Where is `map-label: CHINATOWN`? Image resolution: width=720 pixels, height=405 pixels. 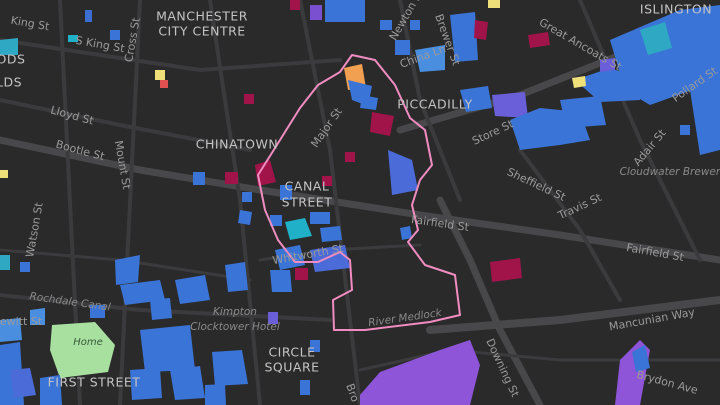
map-label: CHINATOWN is located at coordinates (237, 144).